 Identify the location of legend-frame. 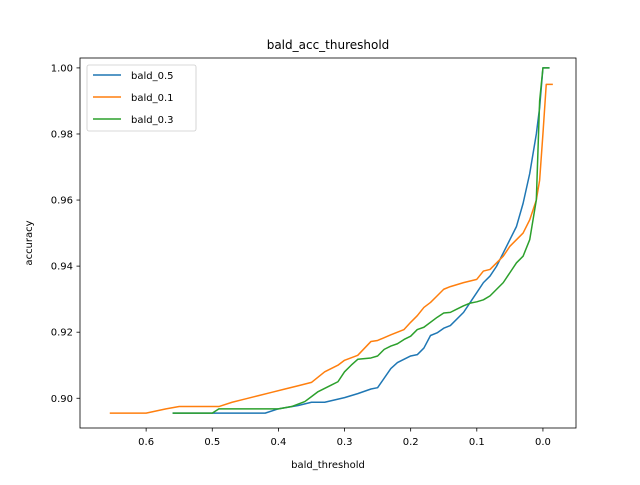
(141, 98).